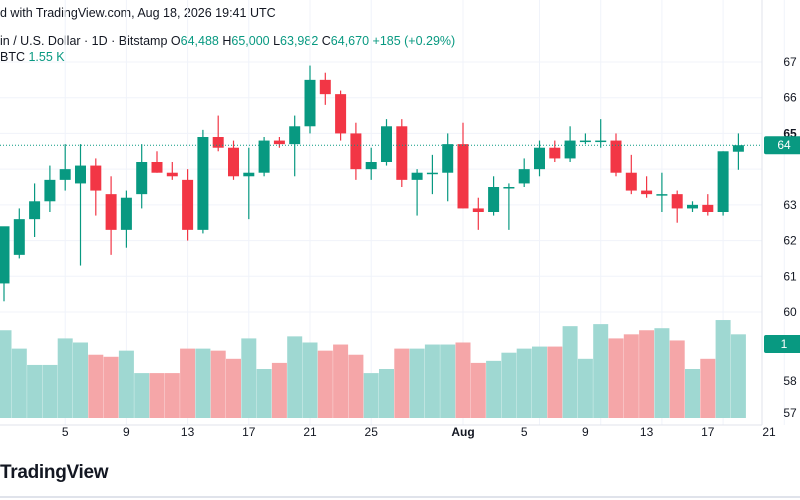  What do you see at coordinates (54, 473) in the screenshot?
I see `tradingview-logo: TradingView` at bounding box center [54, 473].